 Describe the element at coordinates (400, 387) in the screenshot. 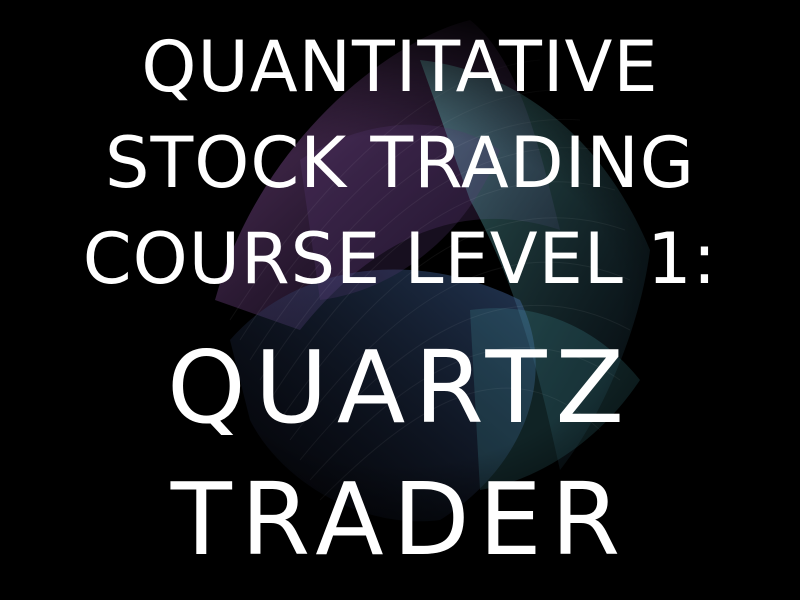

I see `product-name-line-1: QUARTZ` at that location.